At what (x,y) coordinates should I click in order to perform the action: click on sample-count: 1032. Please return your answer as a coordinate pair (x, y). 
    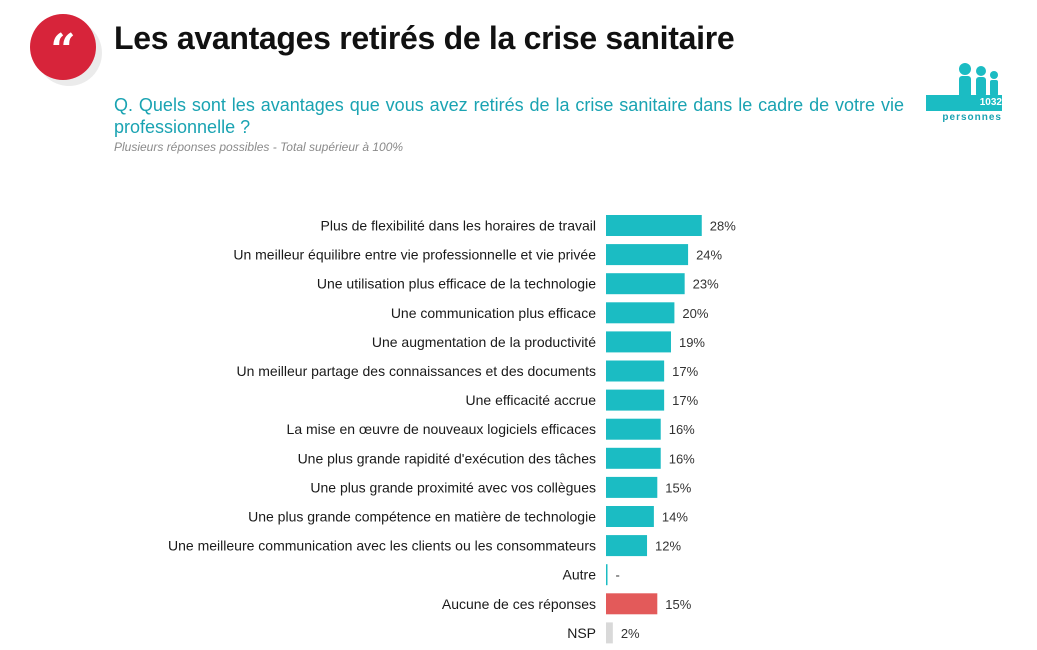
    Looking at the image, I should click on (990, 102).